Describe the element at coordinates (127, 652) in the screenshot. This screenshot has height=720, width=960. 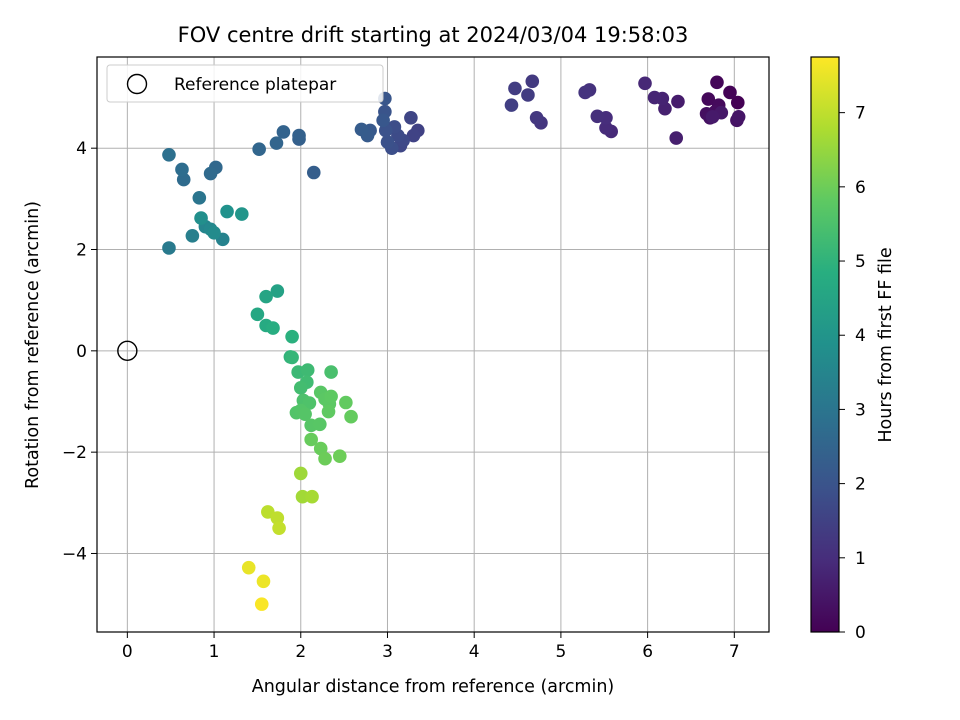
I see `x-tick-label: 0` at that location.